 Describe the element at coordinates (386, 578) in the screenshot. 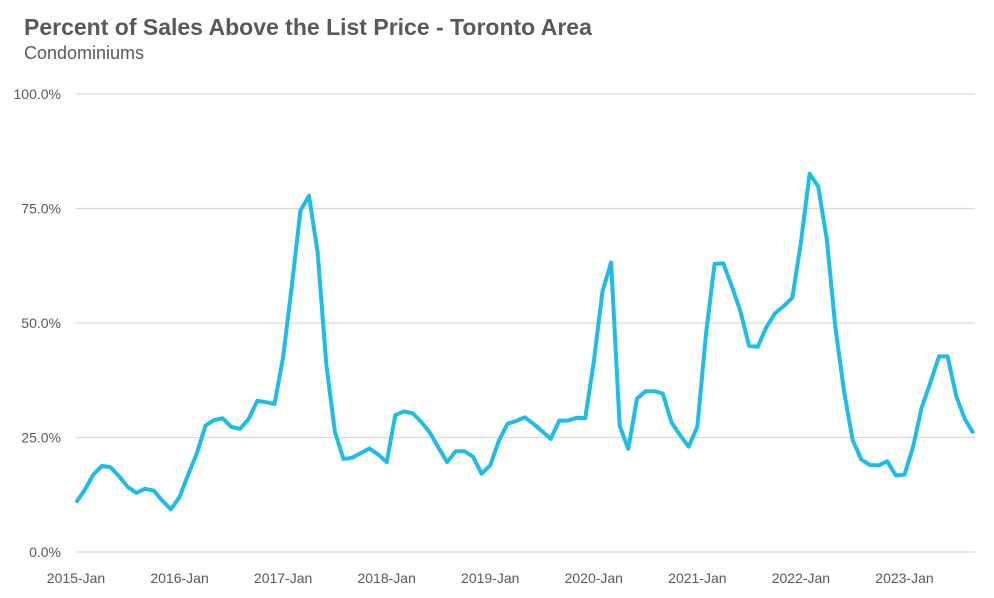

I see `x-tick-label: 2018-Jan` at that location.